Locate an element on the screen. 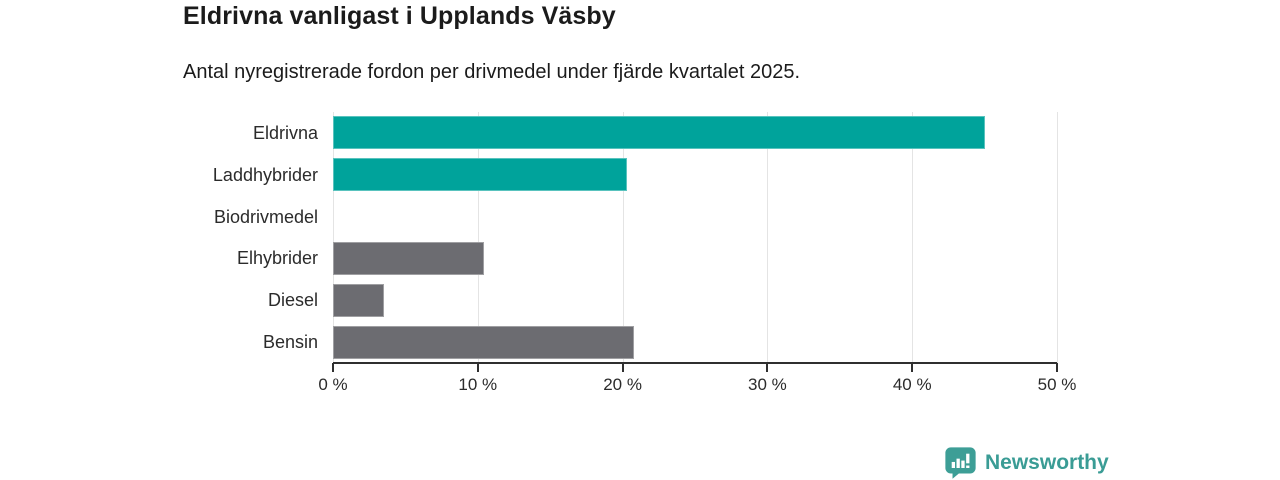 The width and height of the screenshot is (1280, 480). axis-tick-label: 10 % is located at coordinates (478, 384).